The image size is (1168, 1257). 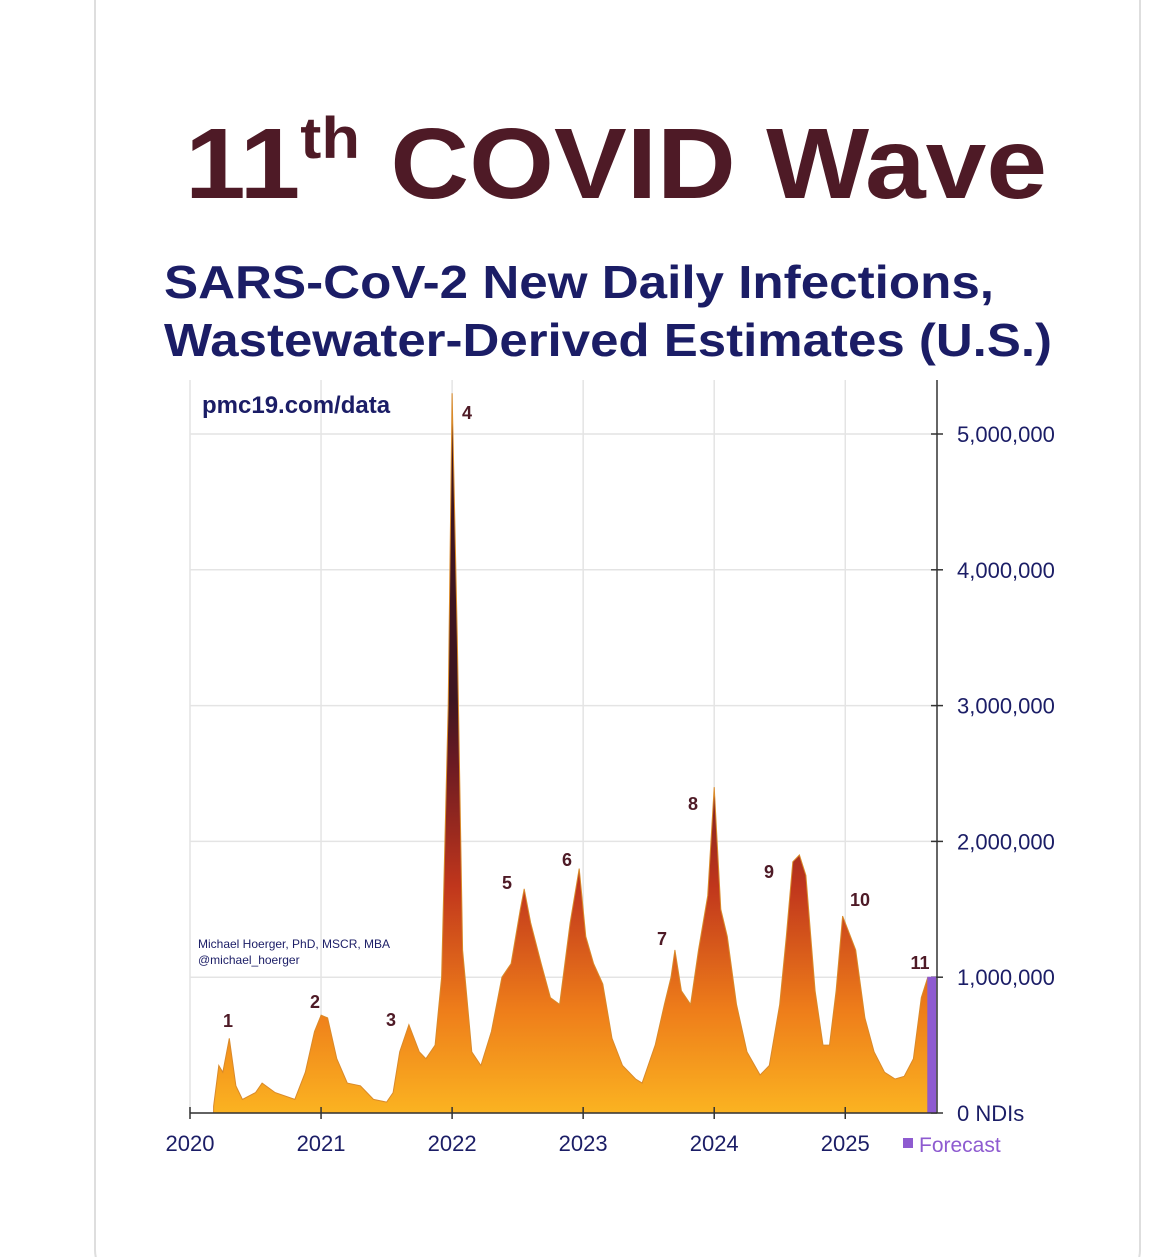 I want to click on x-tick-label: 2024, so click(x=714, y=1143).